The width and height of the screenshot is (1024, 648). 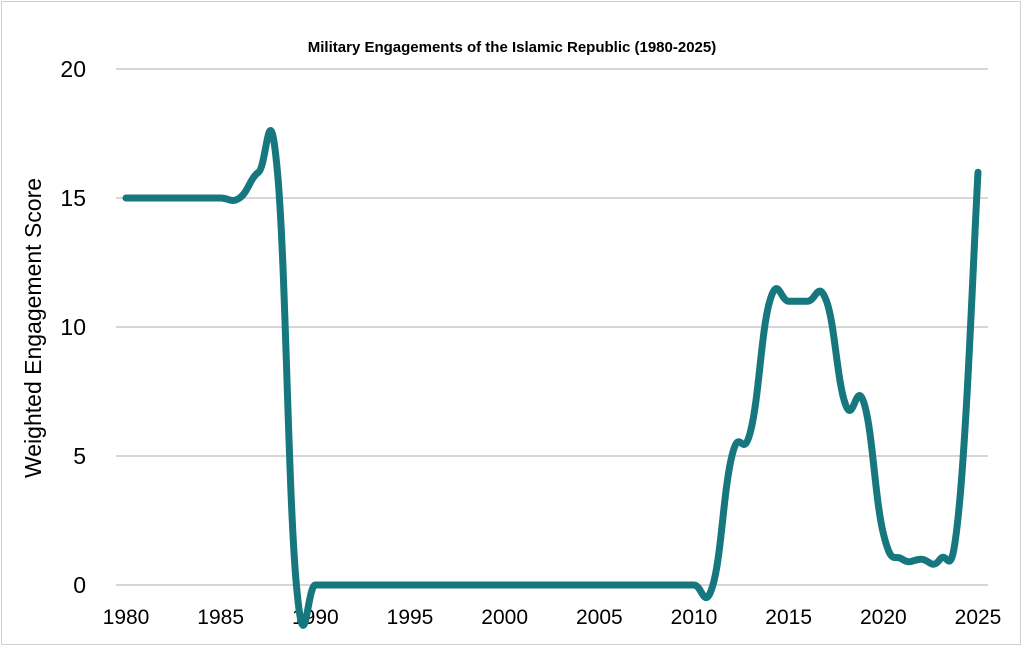 I want to click on x-tick-labels: 1980 1985 1990 1995 2000 2005 2010 2015 2020 2025, so click(x=552, y=617).